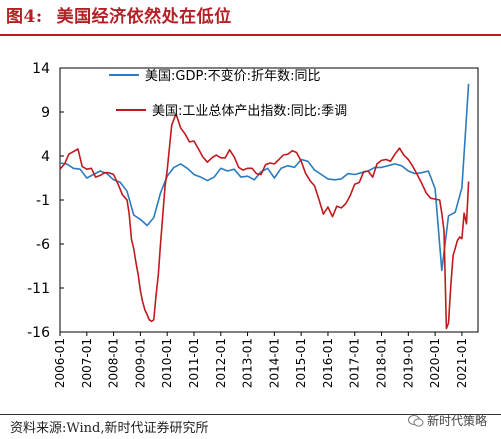  Describe the element at coordinates (250, 414) in the screenshot. I see `source-rule` at that location.